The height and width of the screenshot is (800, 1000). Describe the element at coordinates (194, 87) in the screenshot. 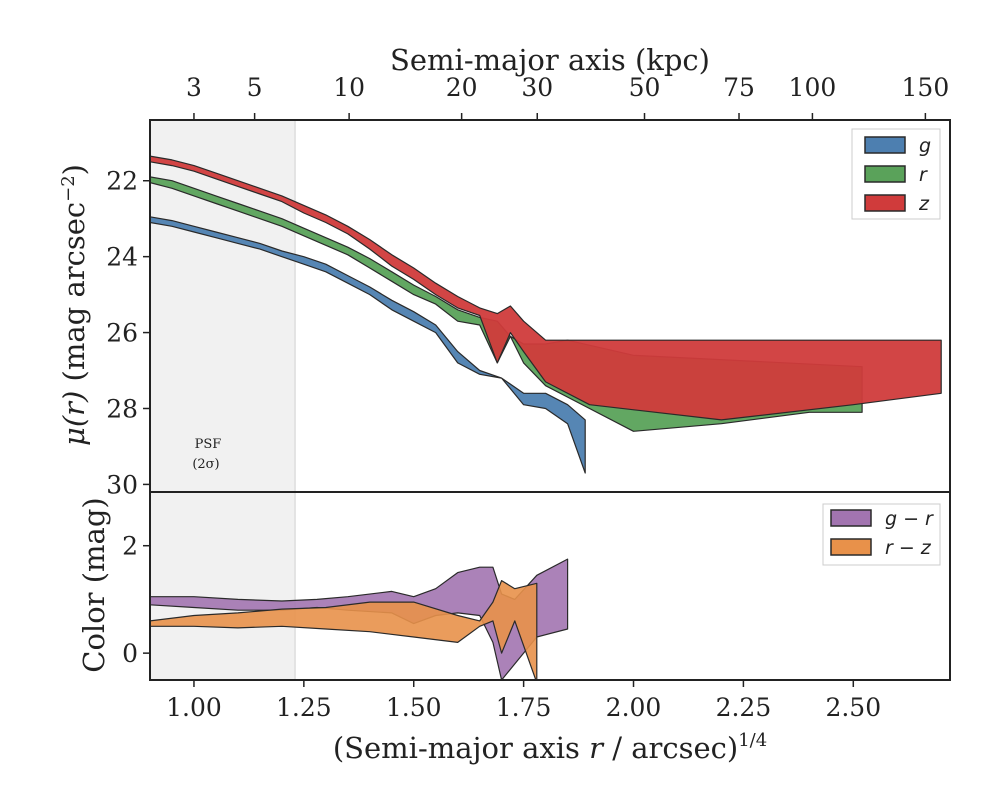

I see `top-x-tick-label: 3` at that location.